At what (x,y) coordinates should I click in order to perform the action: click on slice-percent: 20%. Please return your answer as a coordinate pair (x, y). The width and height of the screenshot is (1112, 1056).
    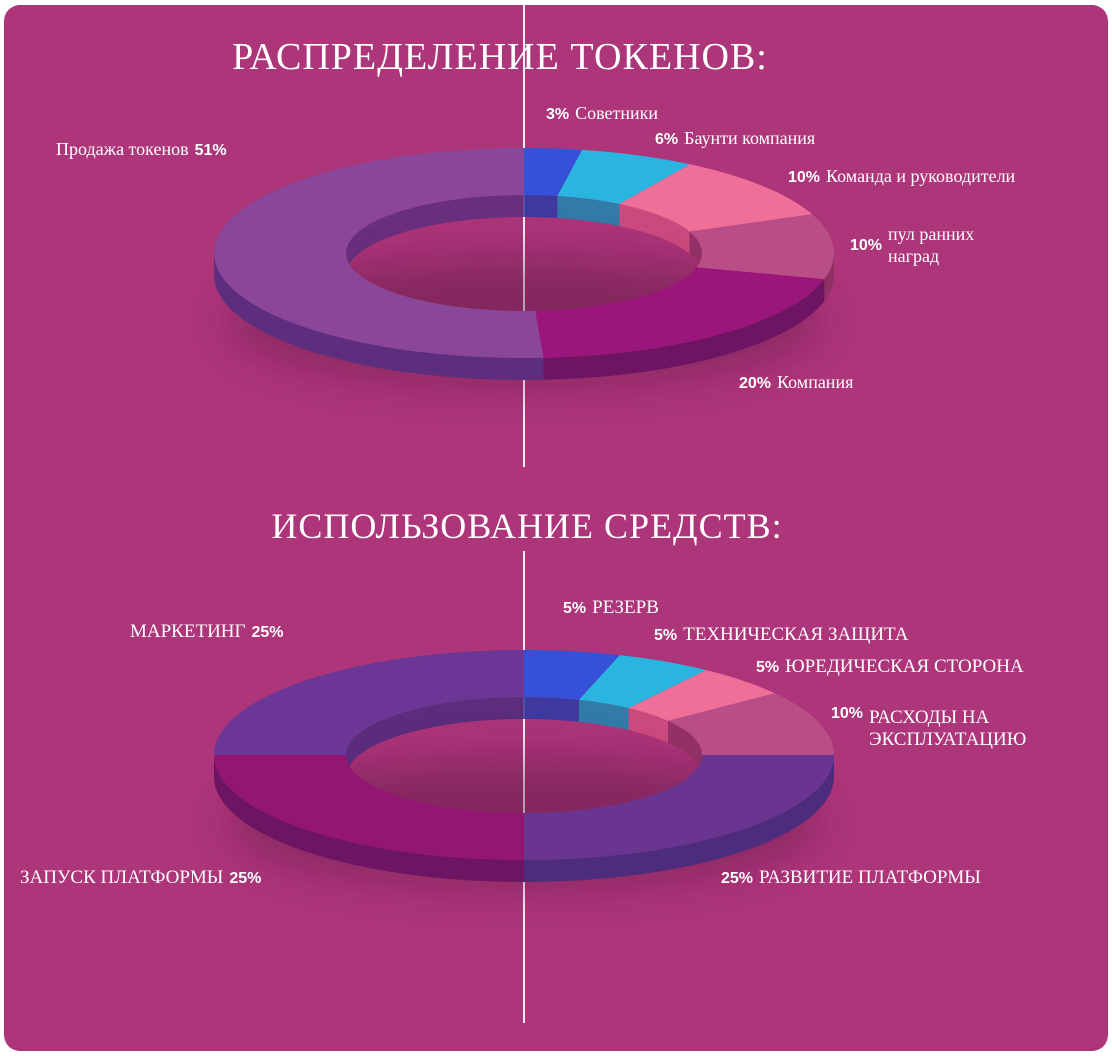
    Looking at the image, I should click on (755, 383).